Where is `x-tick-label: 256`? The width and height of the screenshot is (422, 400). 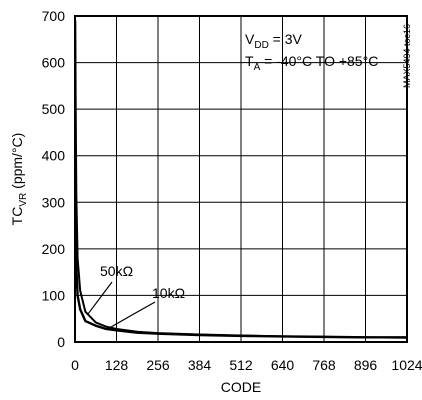 x-tick-label: 256 is located at coordinates (158, 365).